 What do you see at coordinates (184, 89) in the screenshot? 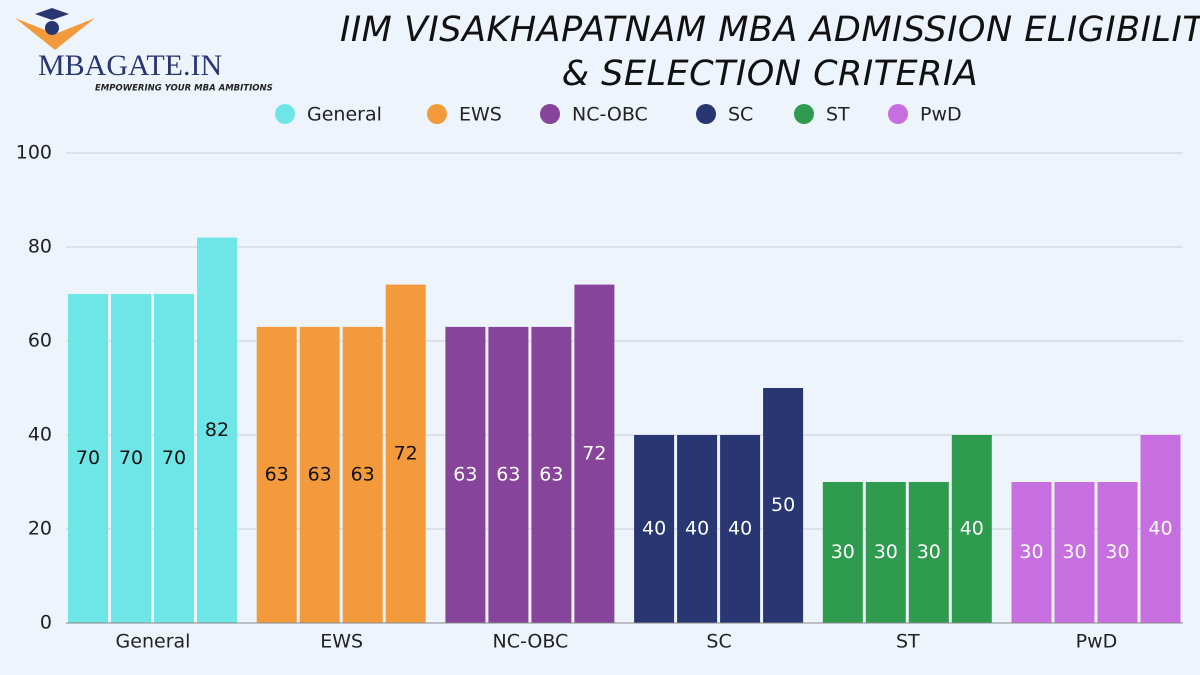
I see `logo-tagline: EMPOWERING YOUR MBA AMBITIONS` at bounding box center [184, 89].